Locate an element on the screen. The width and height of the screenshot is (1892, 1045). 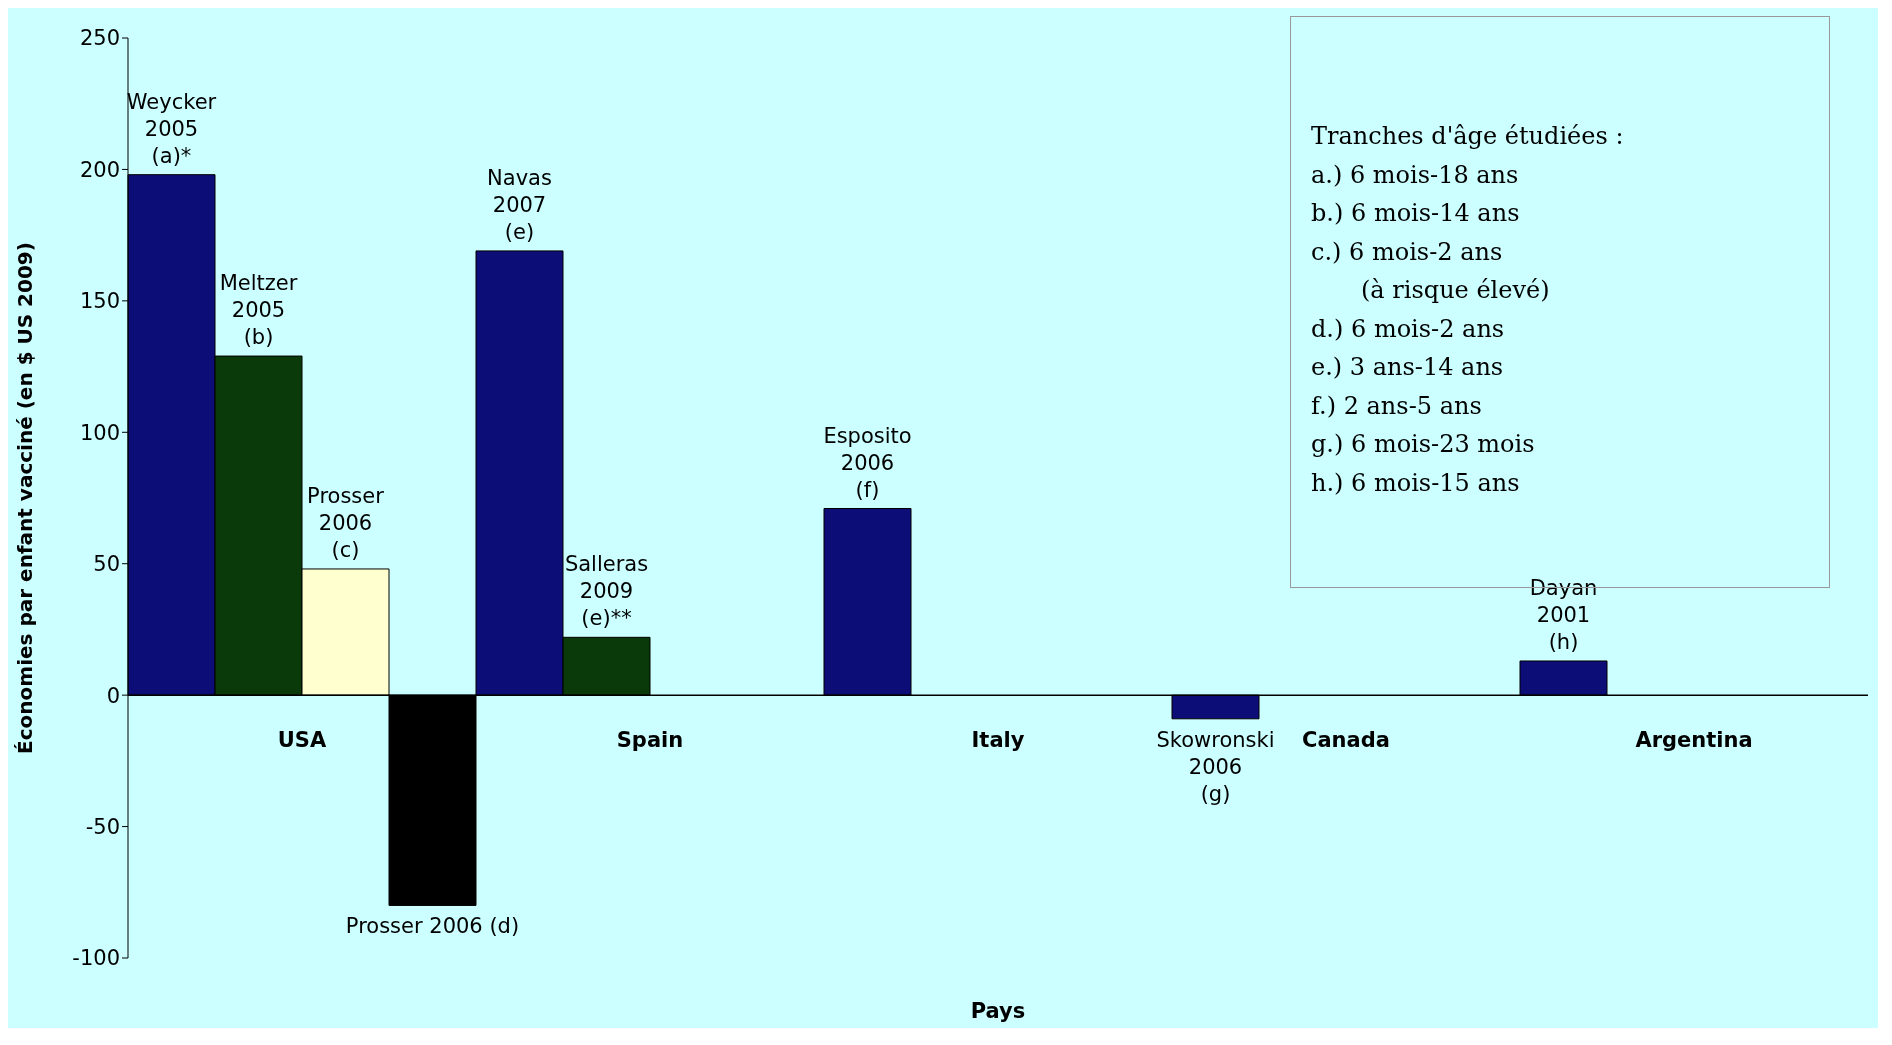
annotation: h.) 6 mois-15 ans is located at coordinates (1416, 483).